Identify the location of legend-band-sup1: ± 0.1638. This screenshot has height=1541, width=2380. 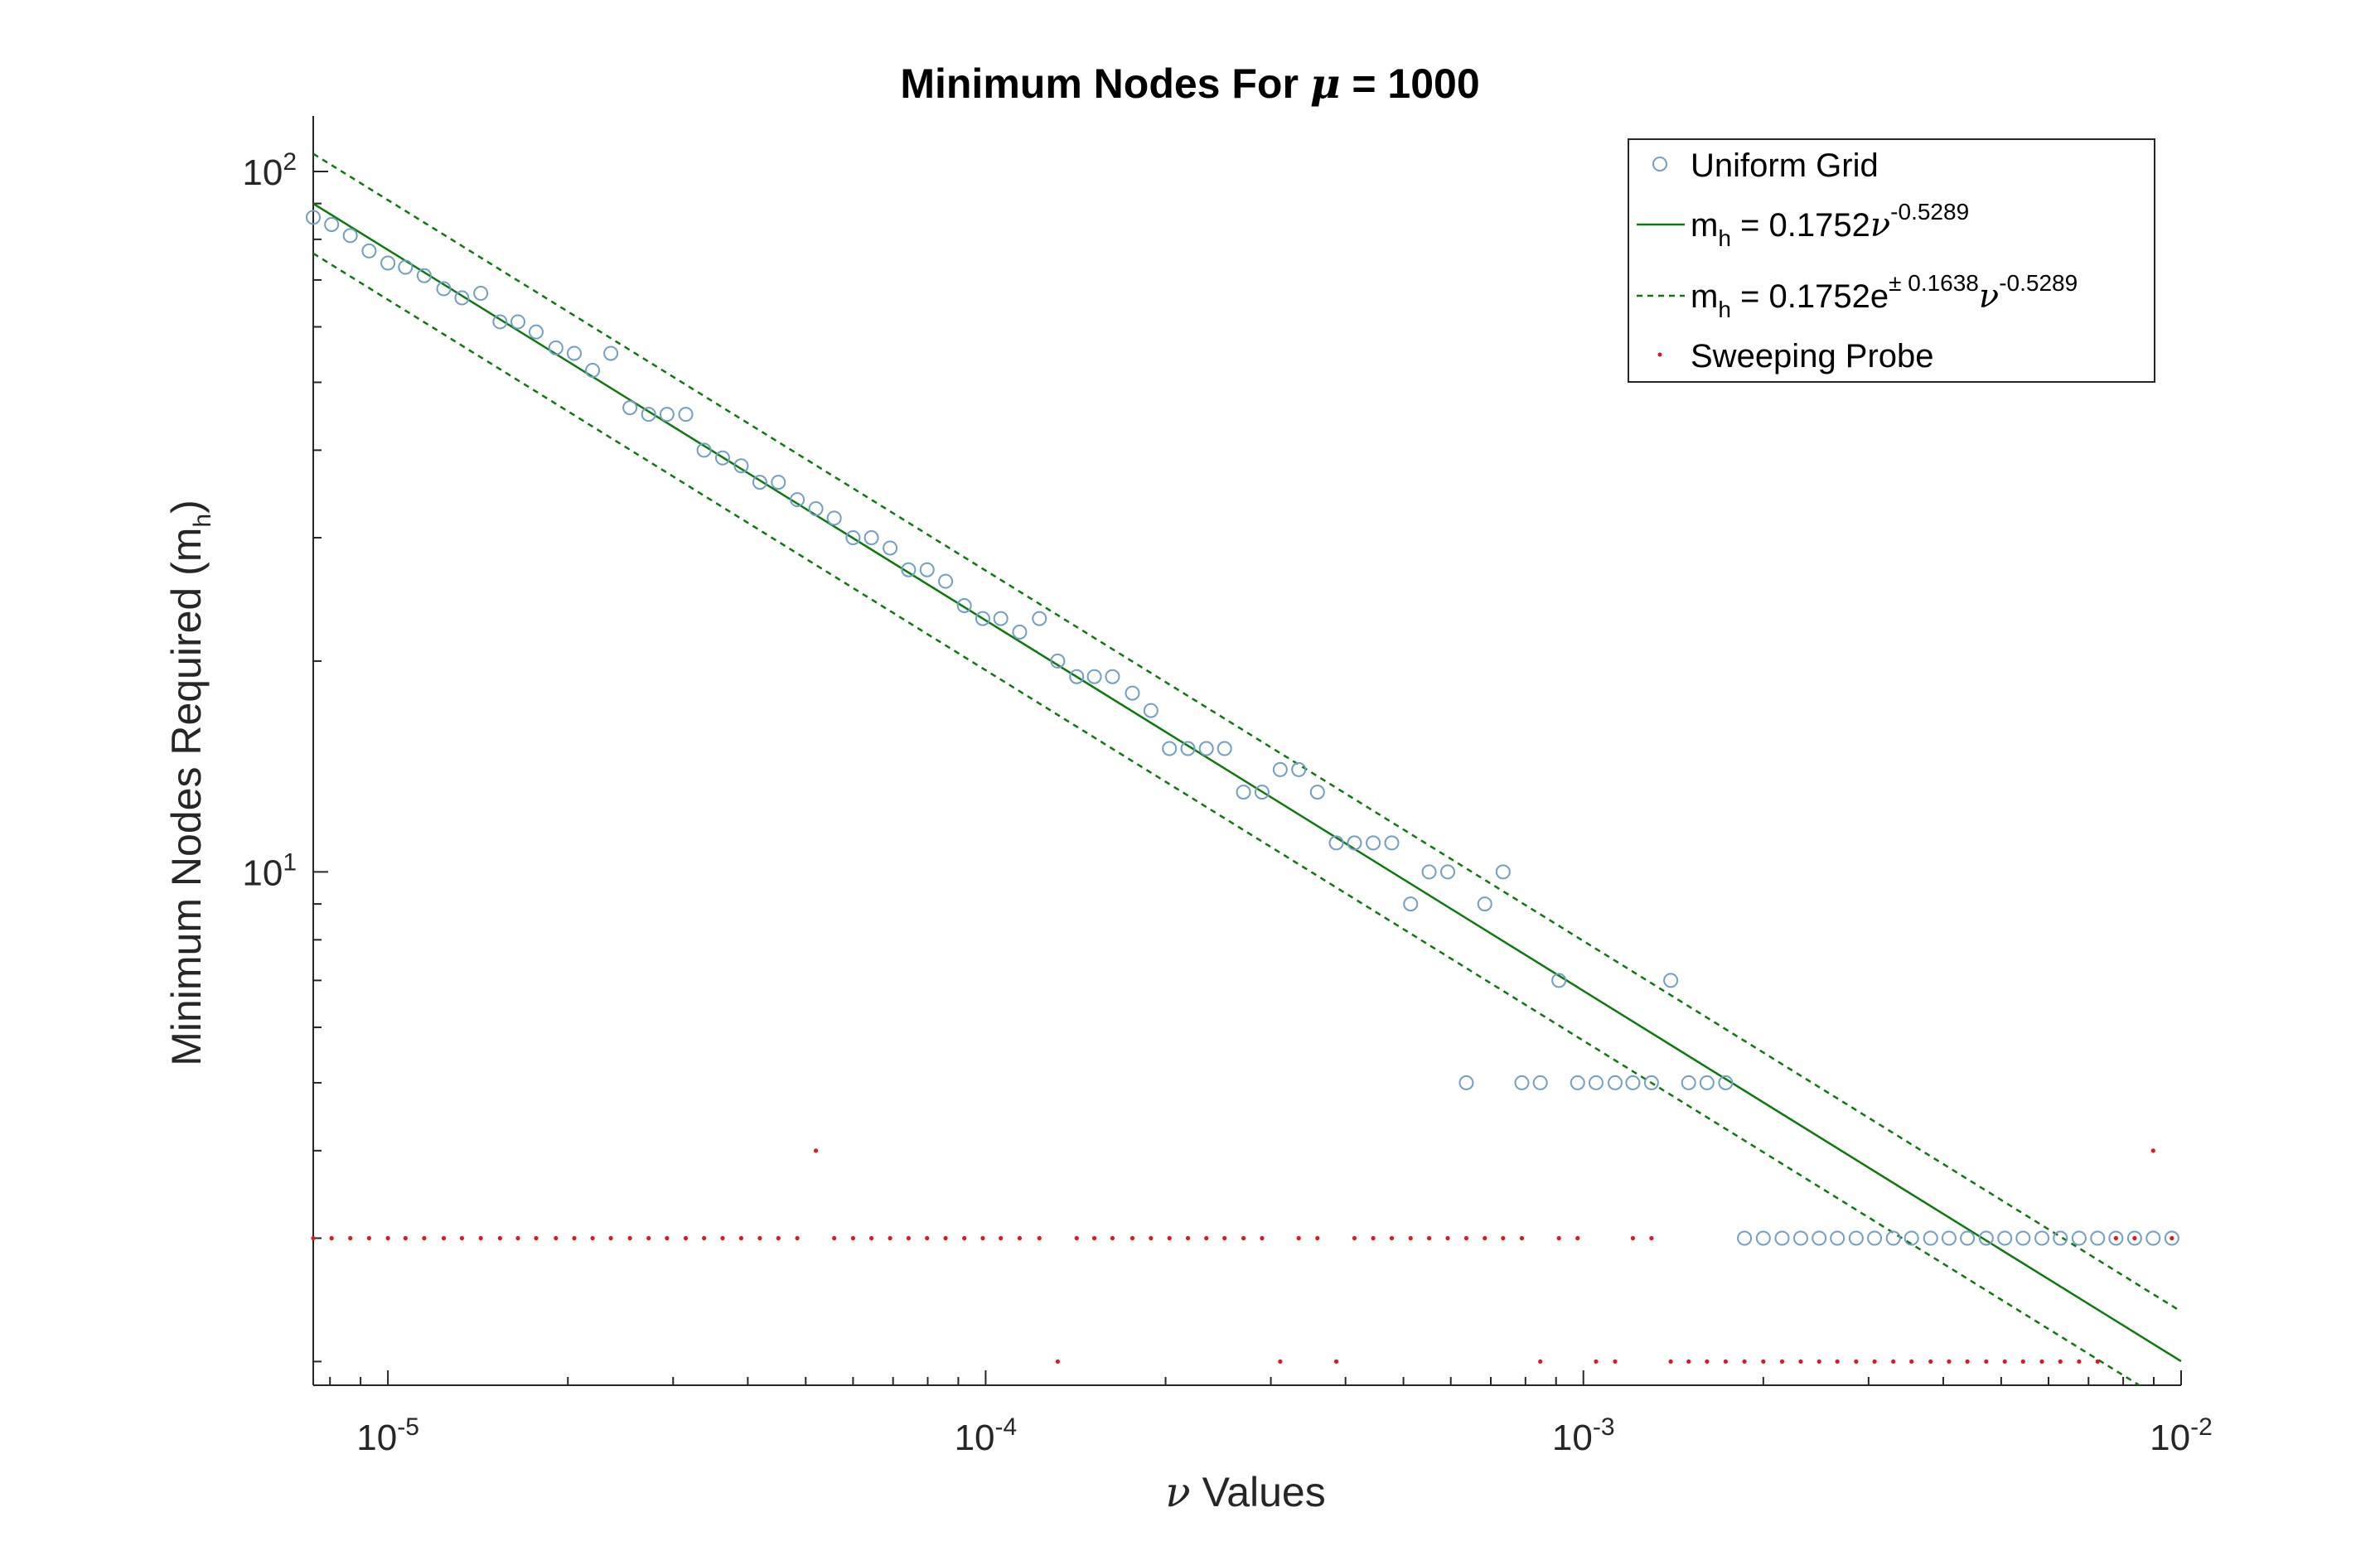
(1934, 283).